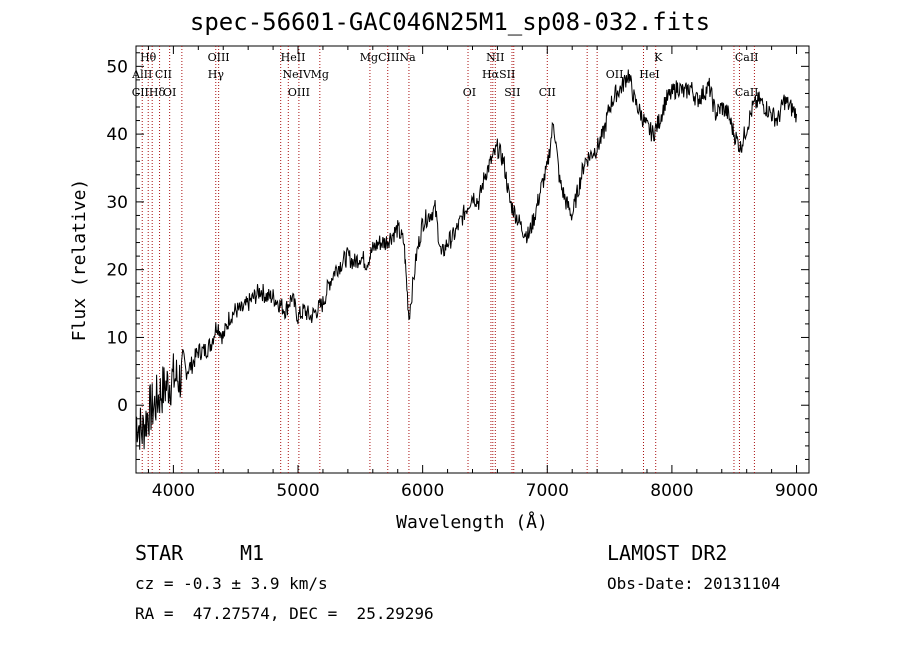  I want to click on y-axis-label: Flux (relative), so click(79, 260).